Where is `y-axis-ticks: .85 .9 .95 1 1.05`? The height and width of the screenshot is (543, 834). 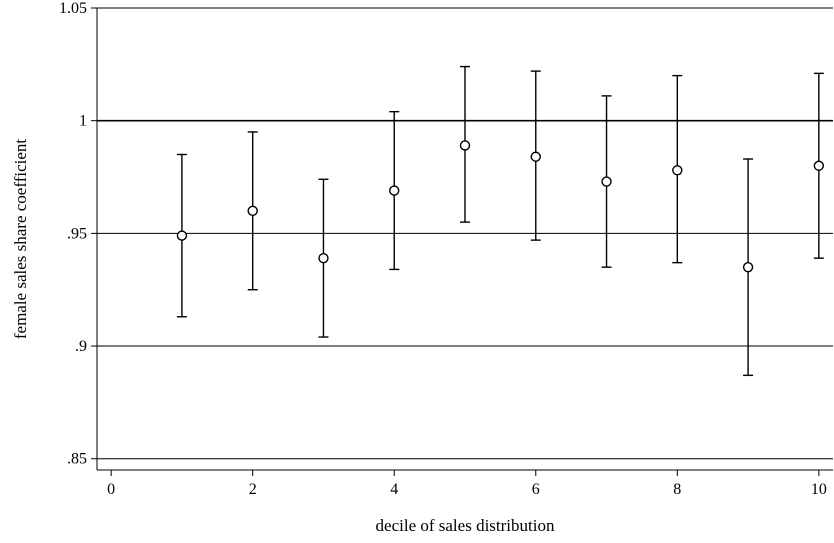
y-axis-ticks: .85 .9 .95 1 1.05 is located at coordinates (78, 234).